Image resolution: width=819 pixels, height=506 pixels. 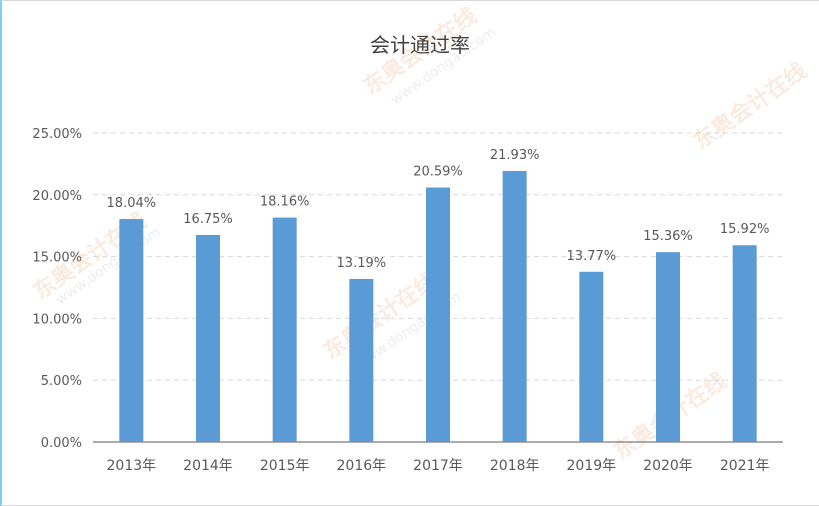 I want to click on data-label: 18.16%, so click(x=285, y=202).